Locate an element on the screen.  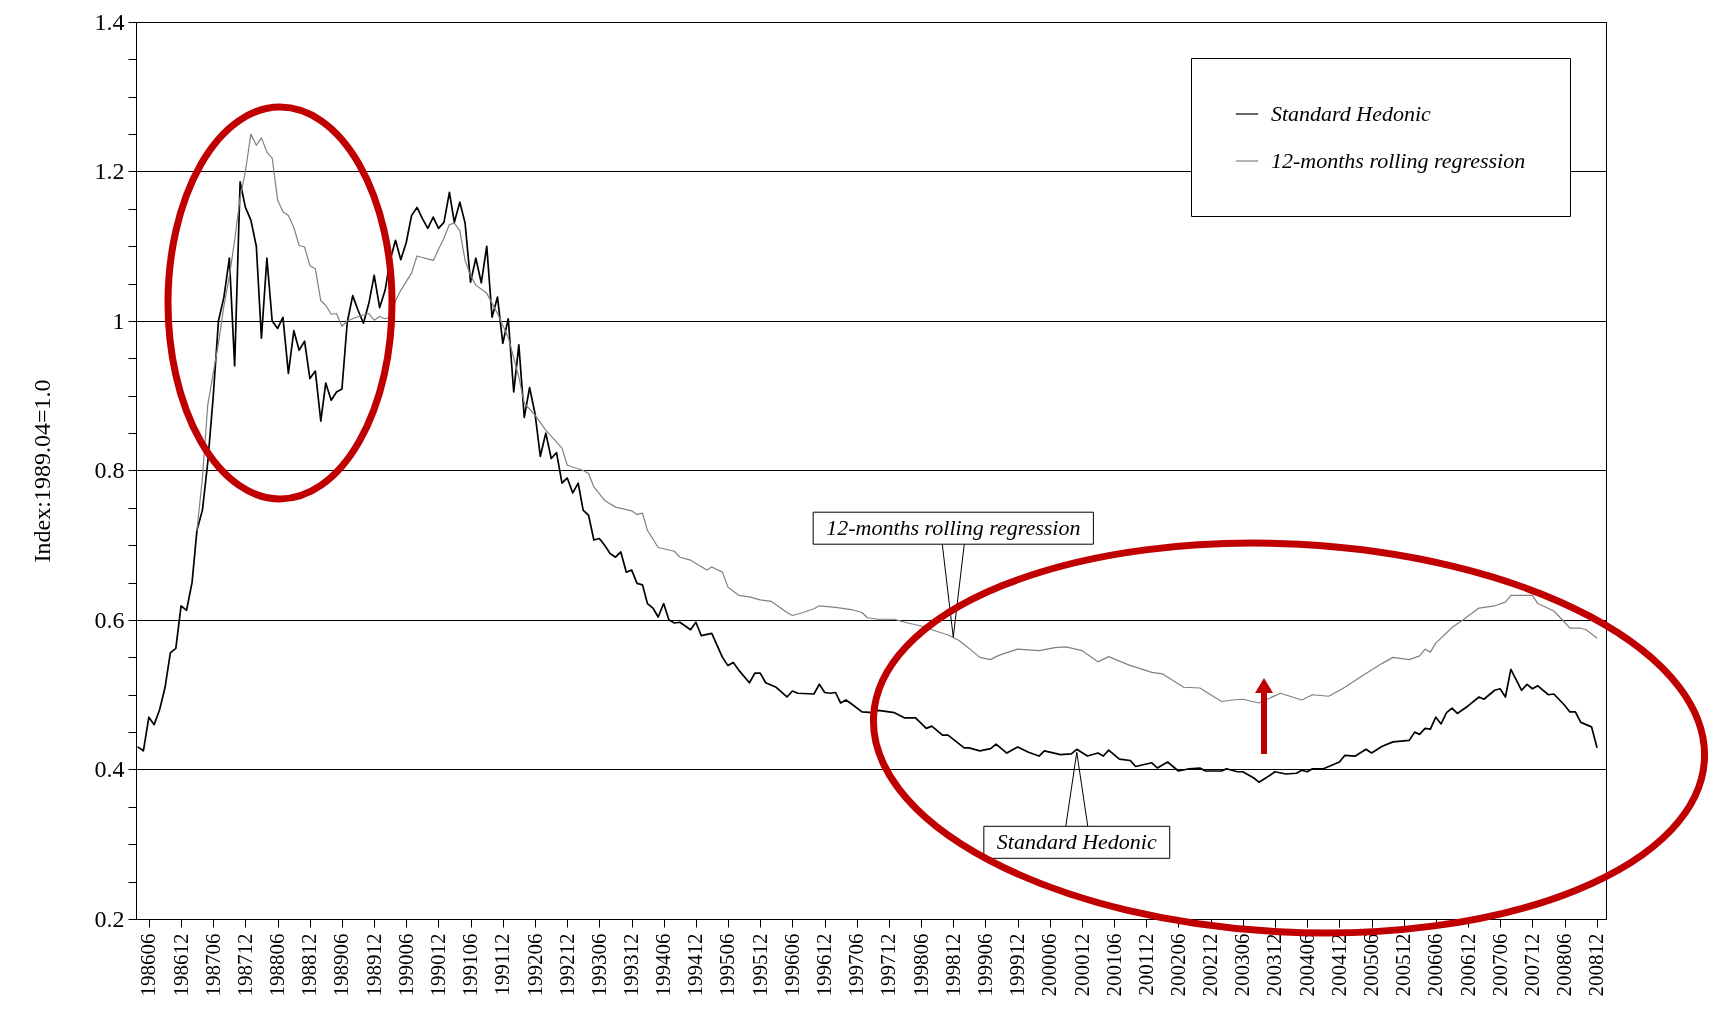
x-tick-label: 200112 is located at coordinates (1145, 964).